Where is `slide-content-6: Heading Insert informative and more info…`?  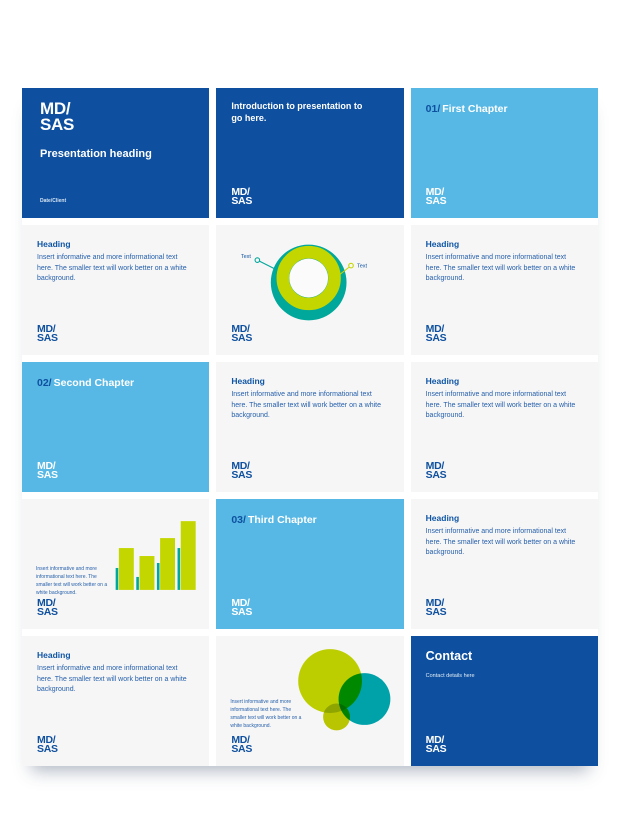
slide-content-6: Heading Insert informative and more info… is located at coordinates (116, 701).